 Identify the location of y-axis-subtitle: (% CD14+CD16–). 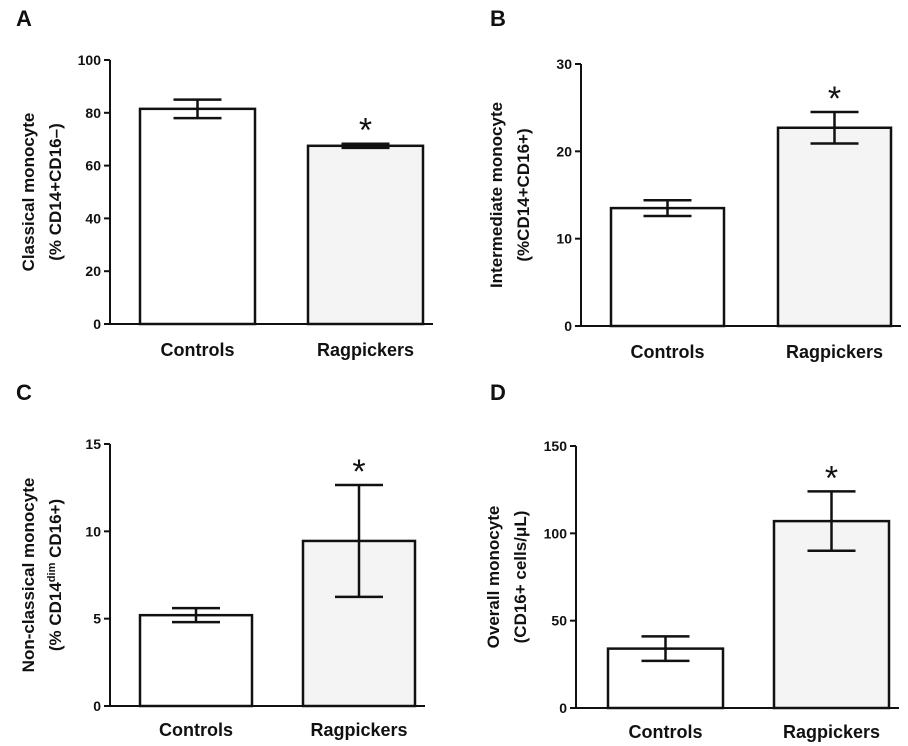
(55, 191).